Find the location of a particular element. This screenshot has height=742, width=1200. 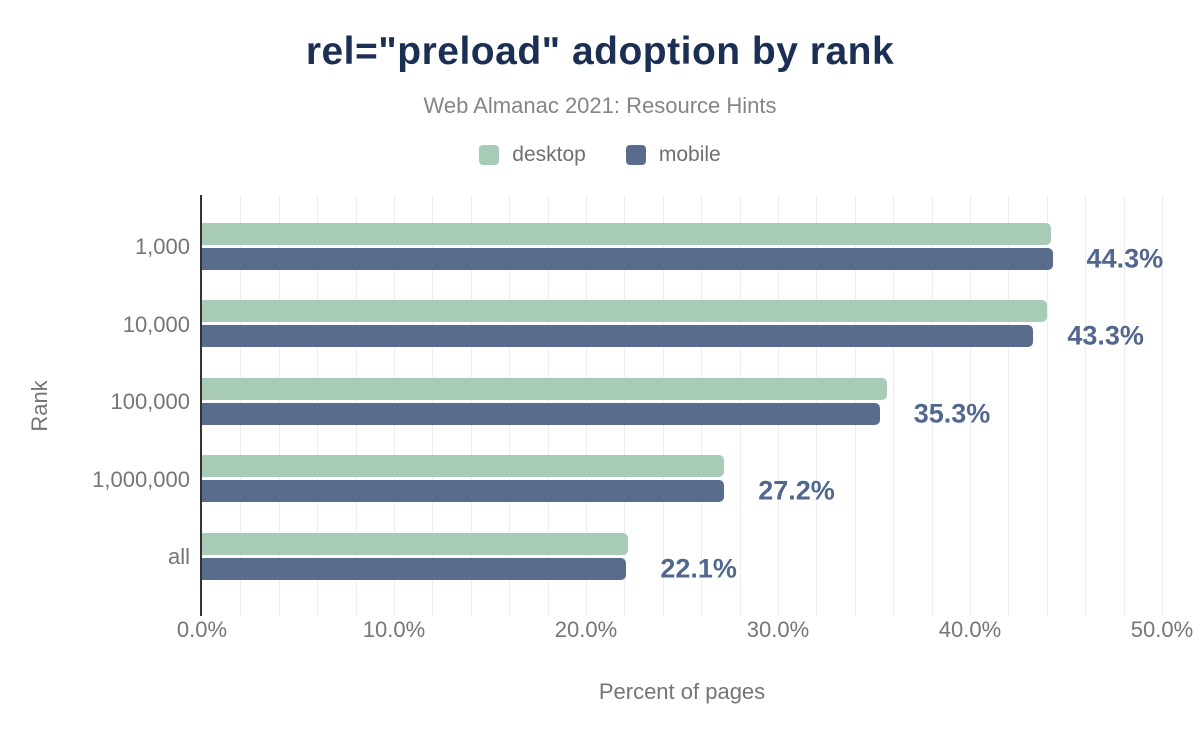

value-label: 27.2% is located at coordinates (796, 490).